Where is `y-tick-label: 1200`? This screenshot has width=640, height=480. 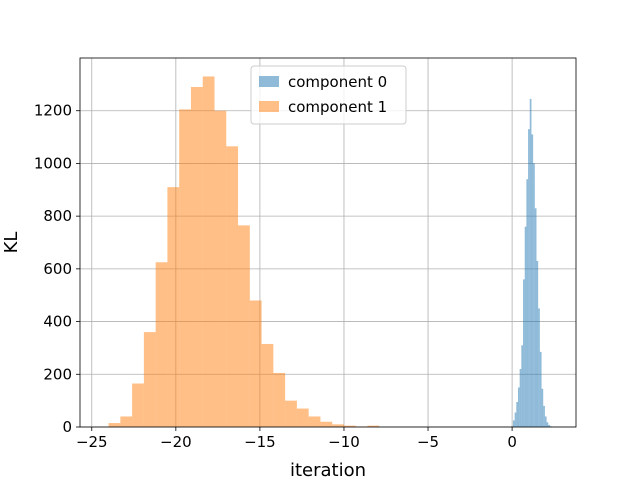 y-tick-label: 1200 is located at coordinates (53, 111).